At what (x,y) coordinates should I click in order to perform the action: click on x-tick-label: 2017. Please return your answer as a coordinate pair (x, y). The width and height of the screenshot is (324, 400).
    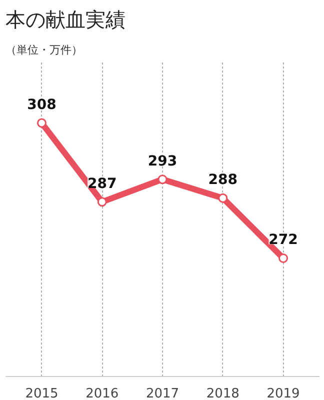
    Looking at the image, I should click on (163, 393).